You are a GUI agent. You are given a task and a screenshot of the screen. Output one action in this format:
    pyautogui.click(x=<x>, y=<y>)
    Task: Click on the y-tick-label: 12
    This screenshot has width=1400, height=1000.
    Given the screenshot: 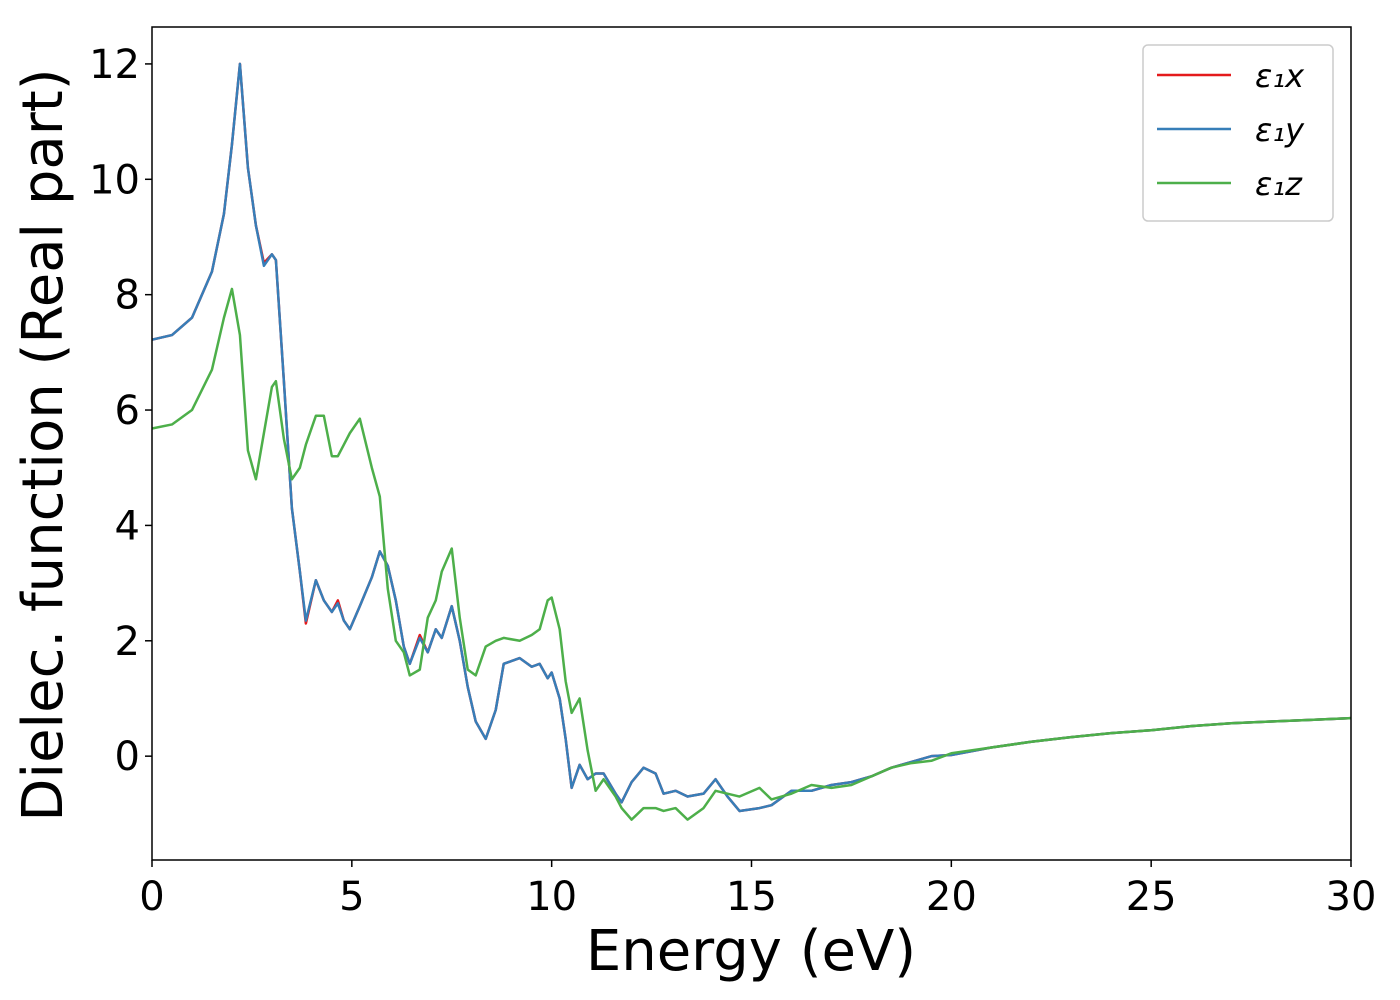 What is the action you would take?
    pyautogui.click(x=114, y=65)
    